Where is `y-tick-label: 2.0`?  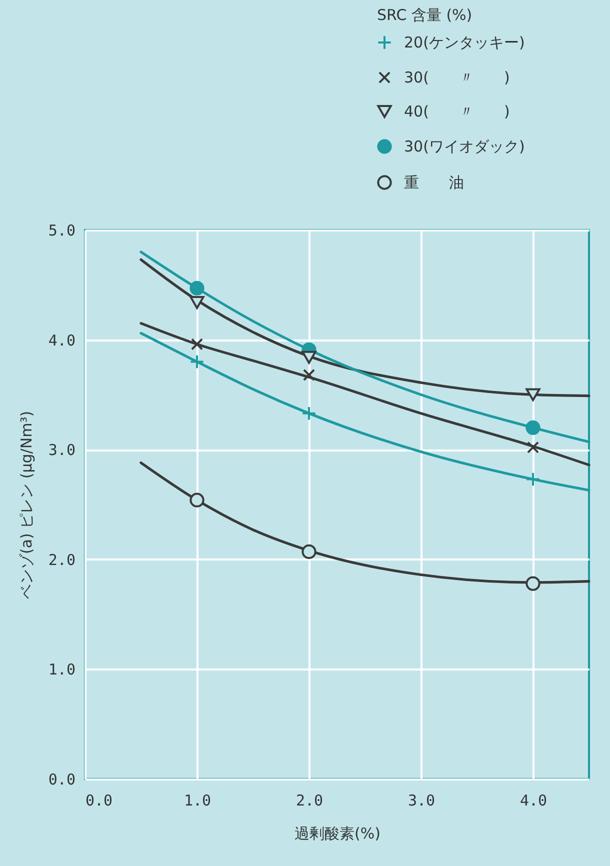
y-tick-label: 2.0 is located at coordinates (62, 559).